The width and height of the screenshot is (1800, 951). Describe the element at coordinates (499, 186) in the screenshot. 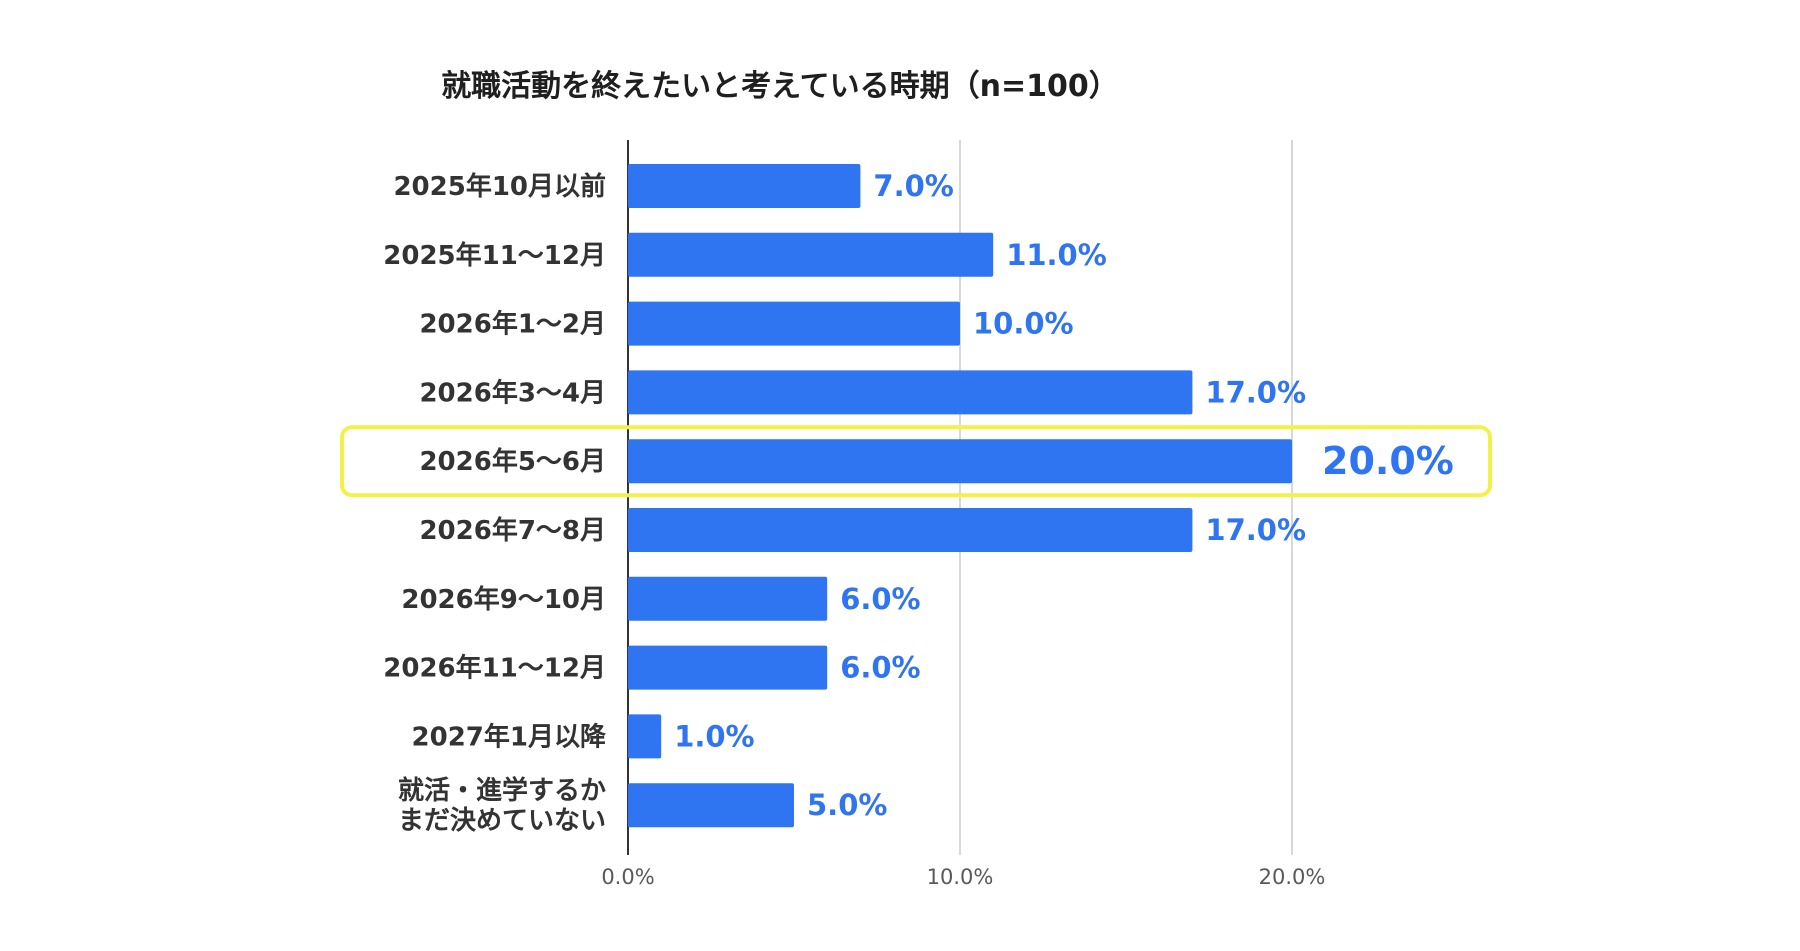

I see `category-label-0: 2025年10月以前` at that location.